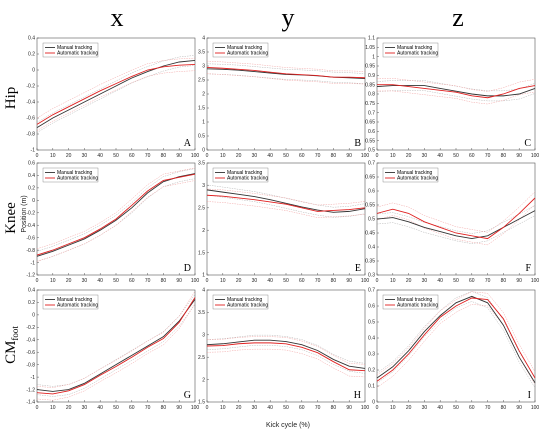 The image size is (550, 431). Describe the element at coordinates (203, 186) in the screenshot. I see `y-tick-label: 3` at that location.